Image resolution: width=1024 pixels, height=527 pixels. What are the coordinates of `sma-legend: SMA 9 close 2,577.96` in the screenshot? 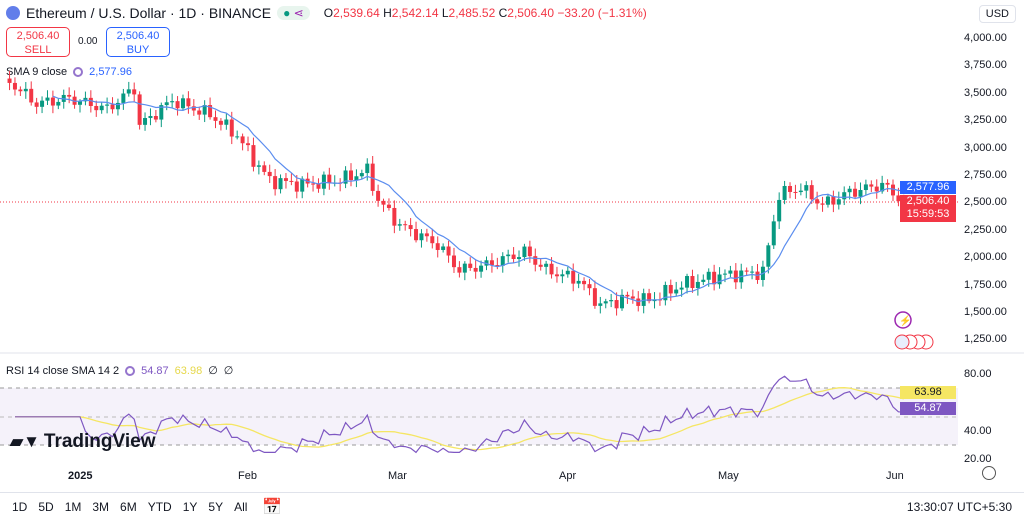 It's located at (69, 72).